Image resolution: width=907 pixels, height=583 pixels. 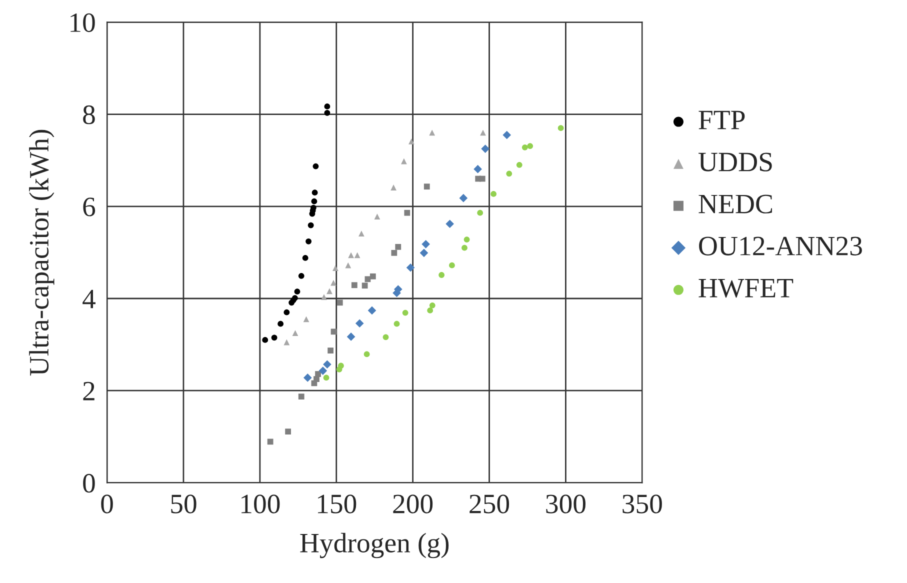 I want to click on x-tick-label: 50, so click(x=183, y=504).